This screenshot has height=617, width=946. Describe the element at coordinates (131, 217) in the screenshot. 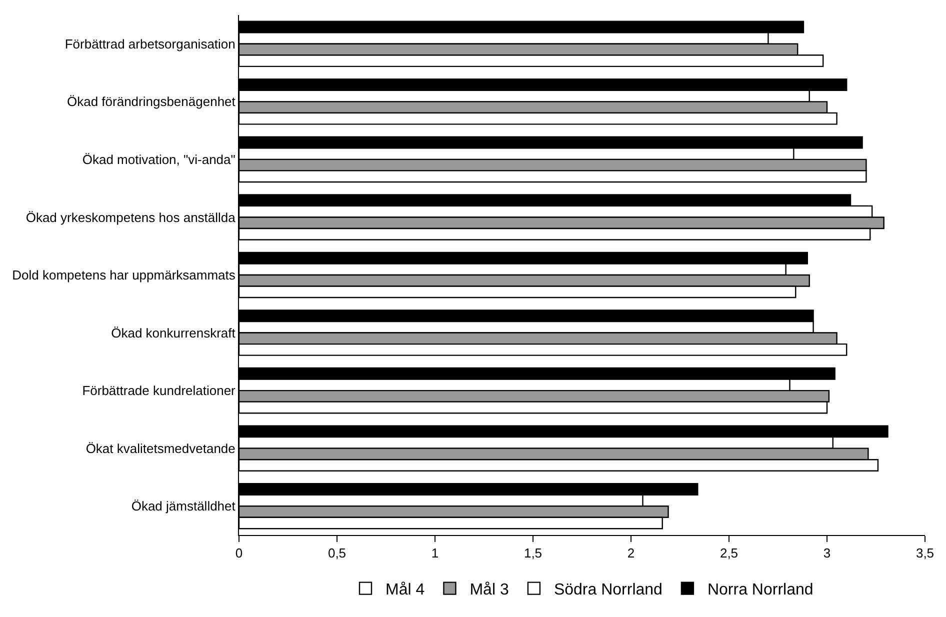

I see `y-tick-label: Ökad yrkeskompetens hos anställda` at that location.